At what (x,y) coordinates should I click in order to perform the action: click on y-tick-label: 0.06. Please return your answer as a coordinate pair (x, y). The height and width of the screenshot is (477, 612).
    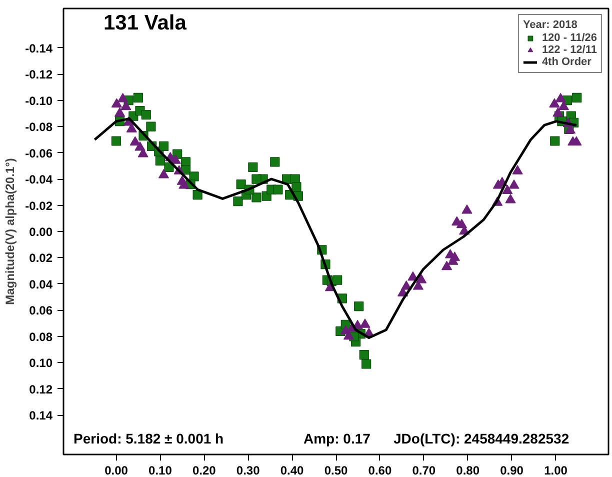
    Looking at the image, I should click on (41, 311).